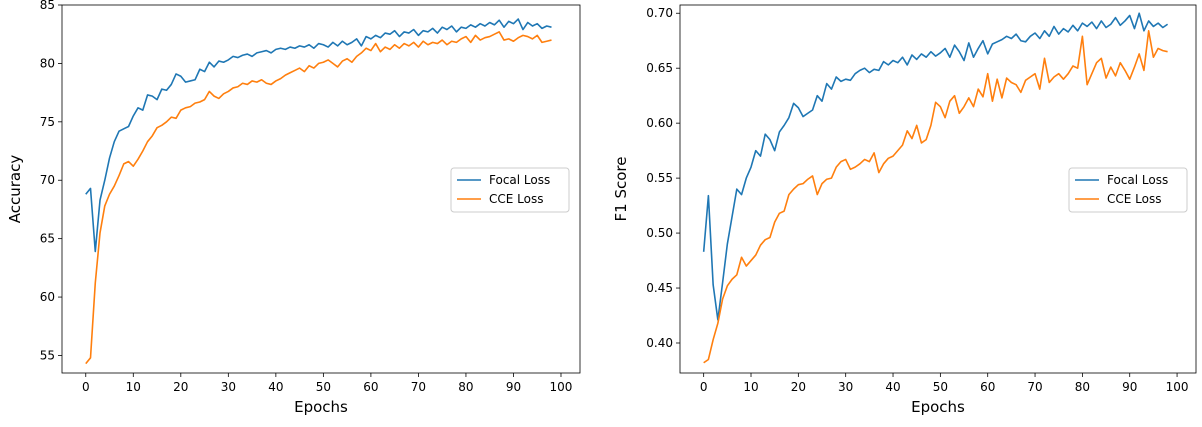 The height and width of the screenshot is (427, 1202). Describe the element at coordinates (47, 6) in the screenshot. I see `y-tick-label: 85` at that location.